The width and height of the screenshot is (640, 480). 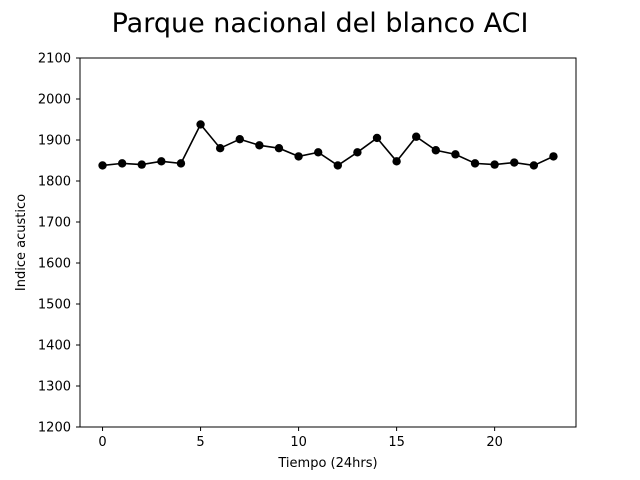 What do you see at coordinates (54, 59) in the screenshot?
I see `y-tick-label: 2100` at bounding box center [54, 59].